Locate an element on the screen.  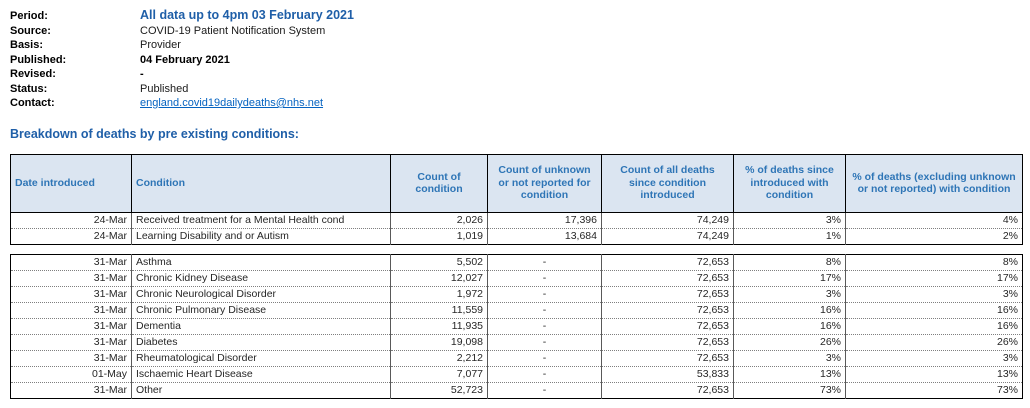
revised-label: Revised: is located at coordinates (33, 74).